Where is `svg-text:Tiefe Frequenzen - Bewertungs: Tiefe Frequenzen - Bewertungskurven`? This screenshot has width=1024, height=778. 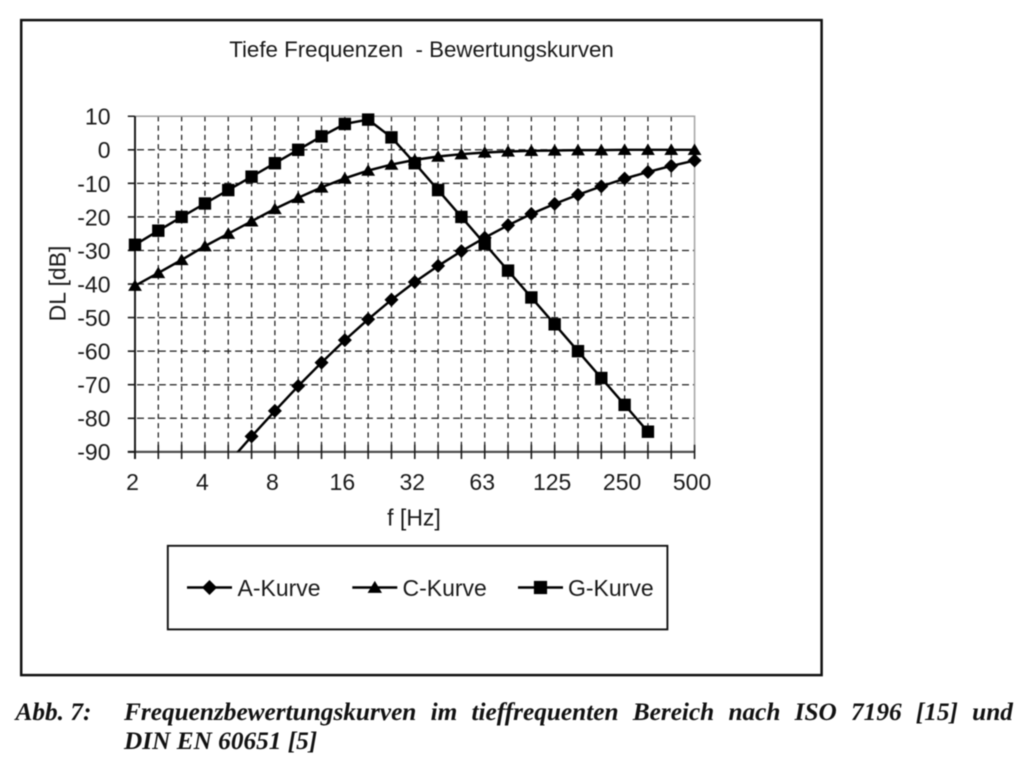
svg-text:Tiefe Frequenzen - Bewertungs: Tiefe Frequenzen - Bewertungskurven is located at coordinates (421, 49).